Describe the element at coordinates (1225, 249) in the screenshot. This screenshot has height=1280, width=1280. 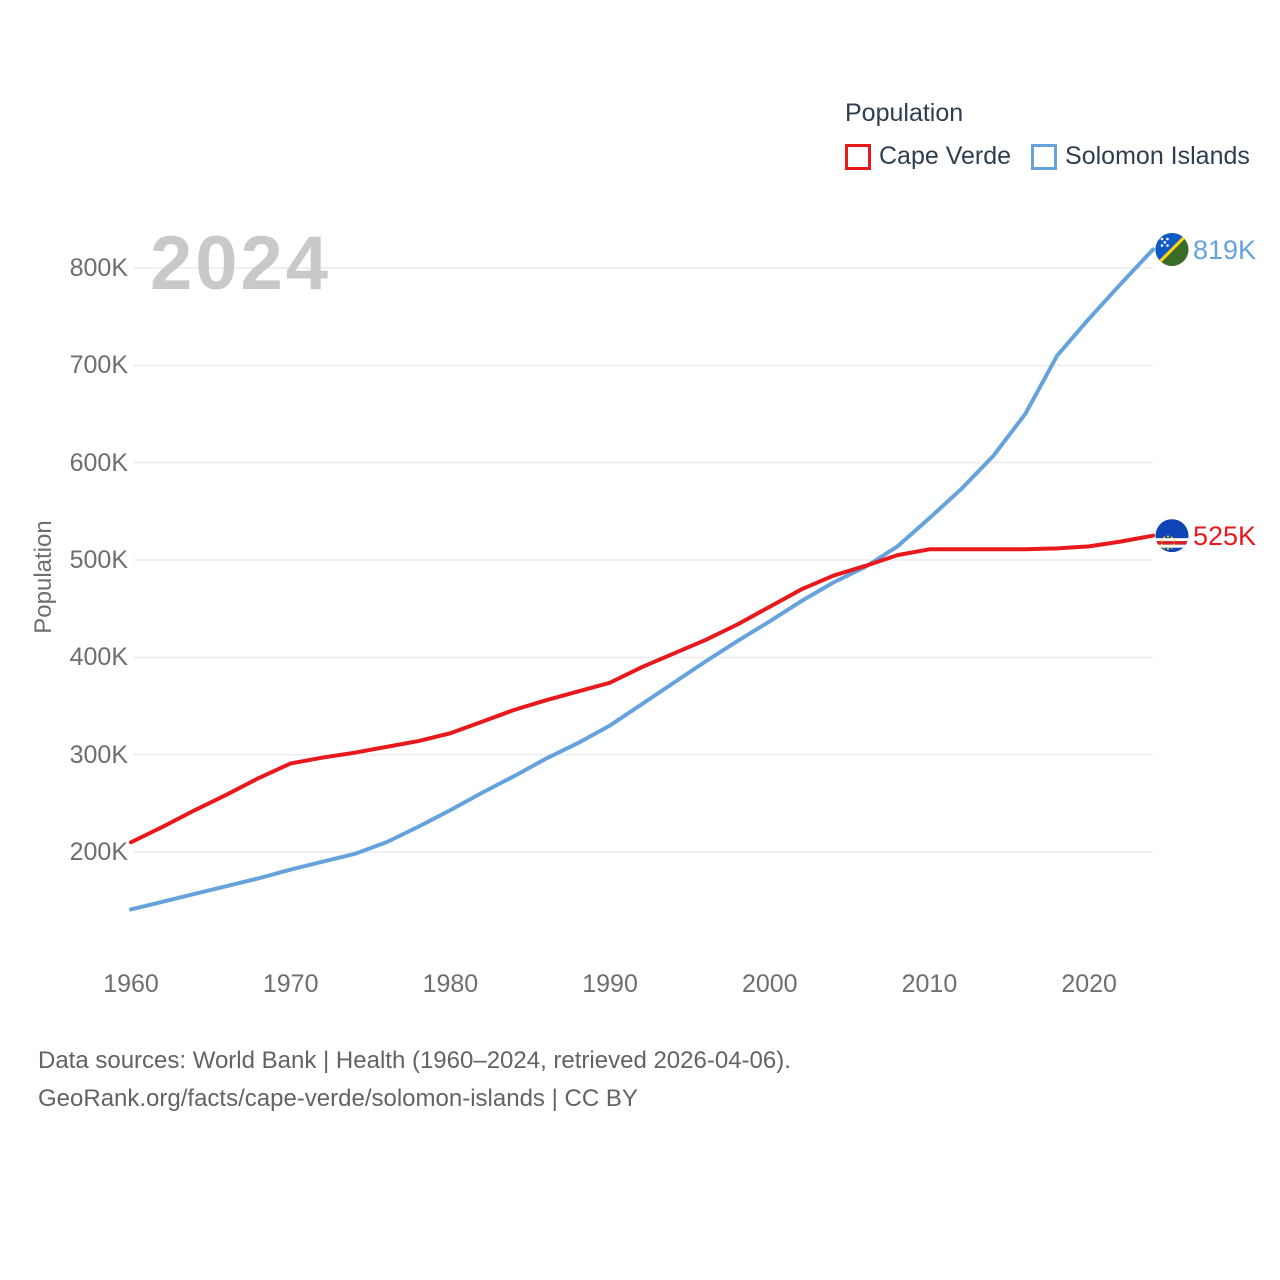
I see `end-label-solomon-islands: 819K` at that location.